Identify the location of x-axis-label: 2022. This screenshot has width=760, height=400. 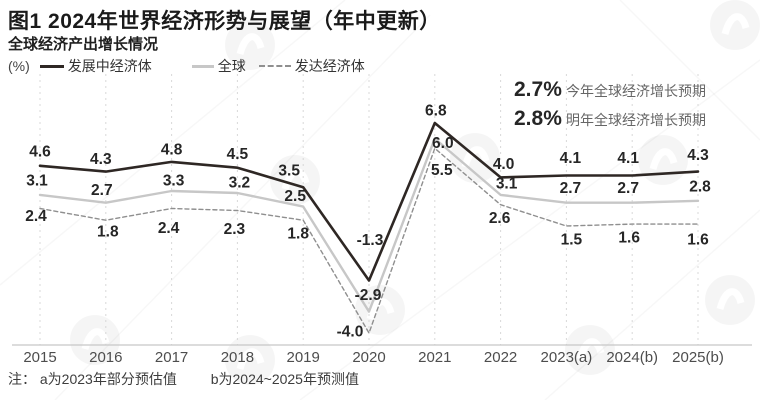
(500, 357).